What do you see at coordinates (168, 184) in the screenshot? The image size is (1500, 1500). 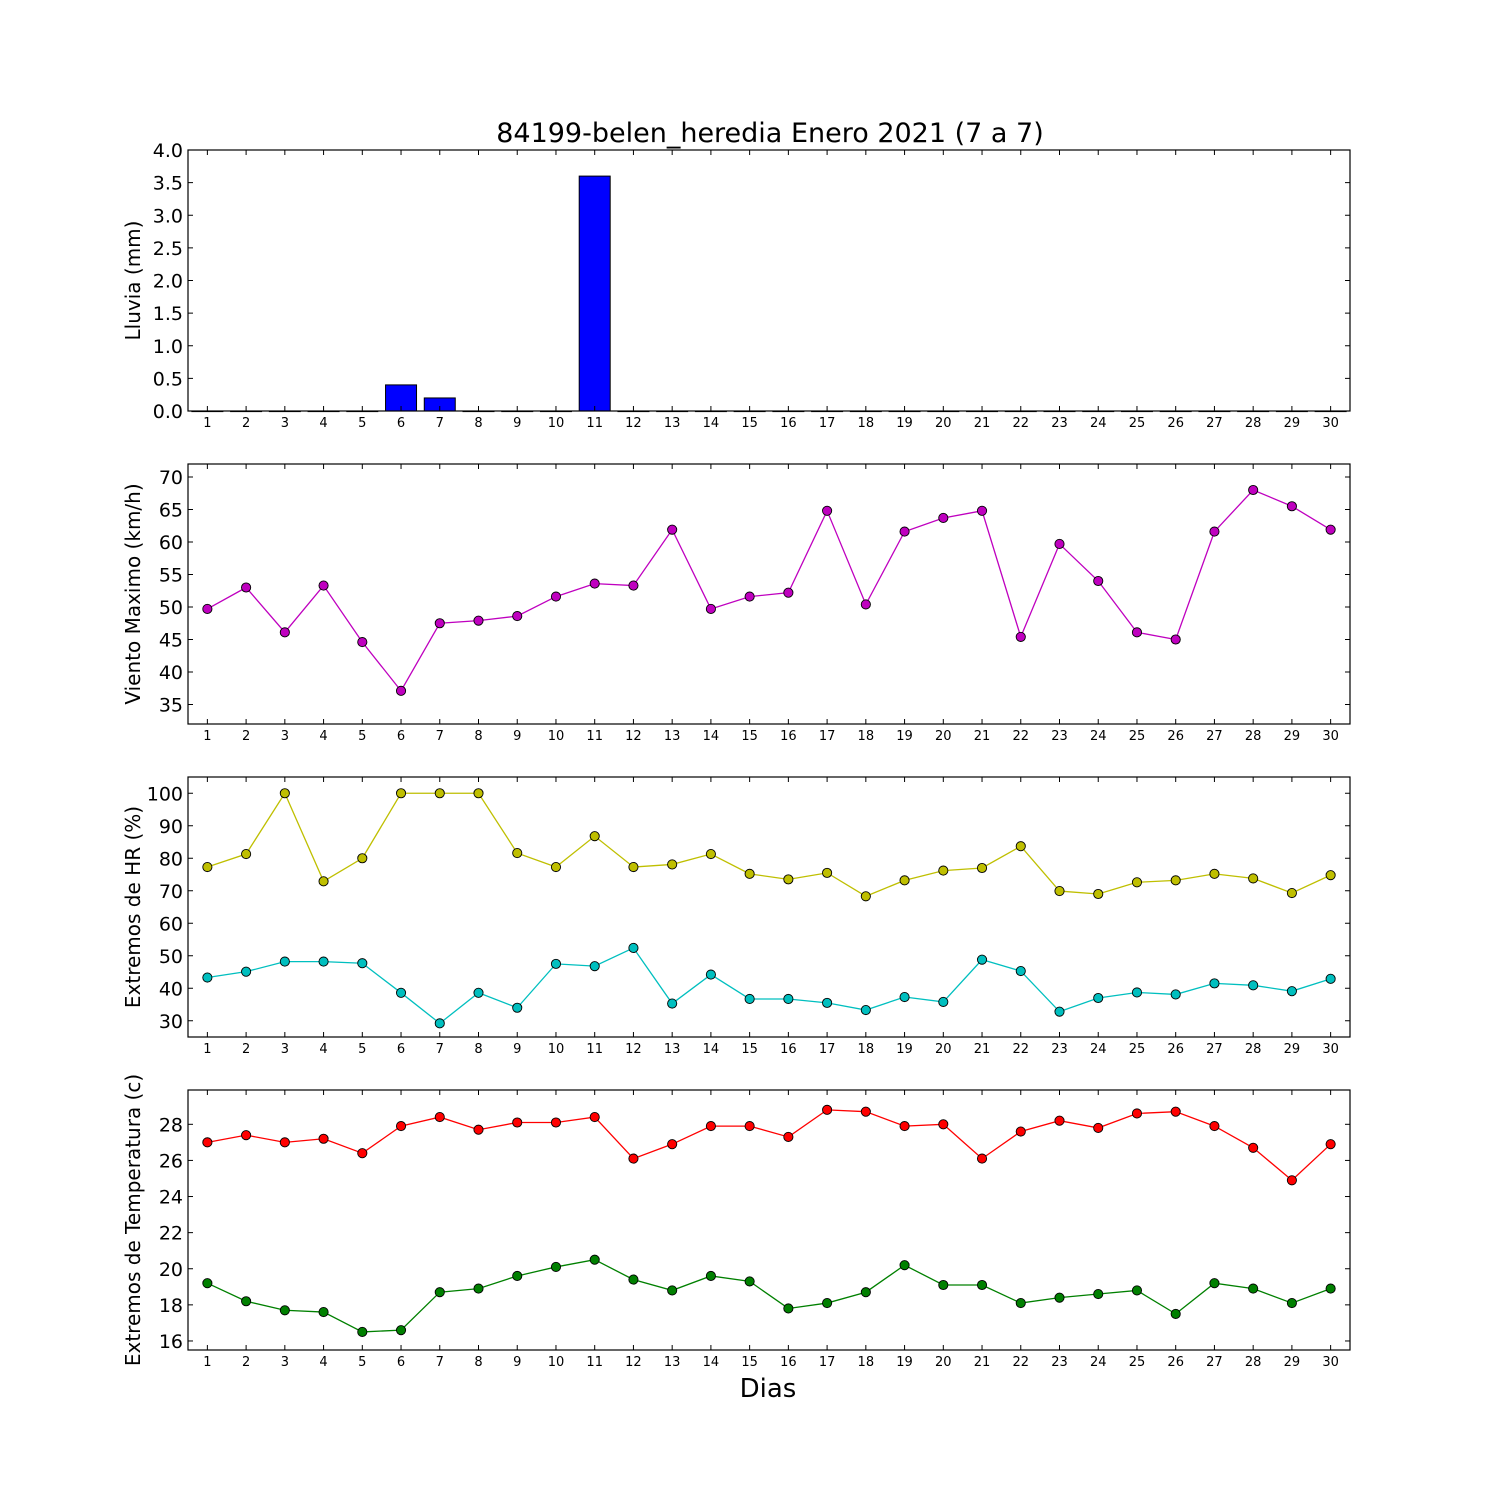 I see `y-tick-label-lluvia-7: 3.5` at bounding box center [168, 184].